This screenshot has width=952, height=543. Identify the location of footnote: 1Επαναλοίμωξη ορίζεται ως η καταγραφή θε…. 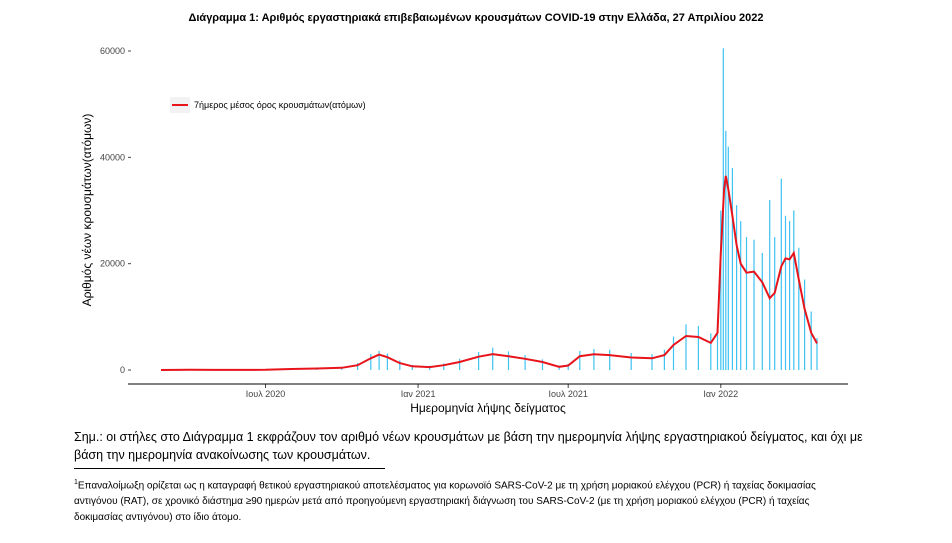
(464, 500).